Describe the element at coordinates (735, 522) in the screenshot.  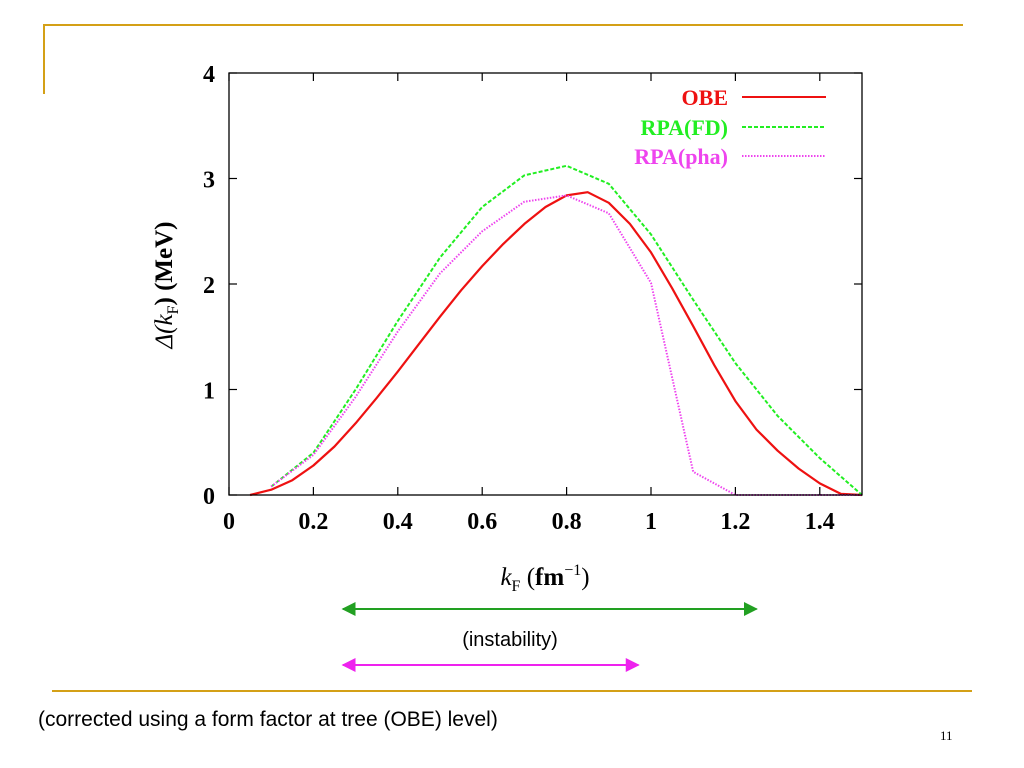
I see `x-tick-label: 1.2` at that location.